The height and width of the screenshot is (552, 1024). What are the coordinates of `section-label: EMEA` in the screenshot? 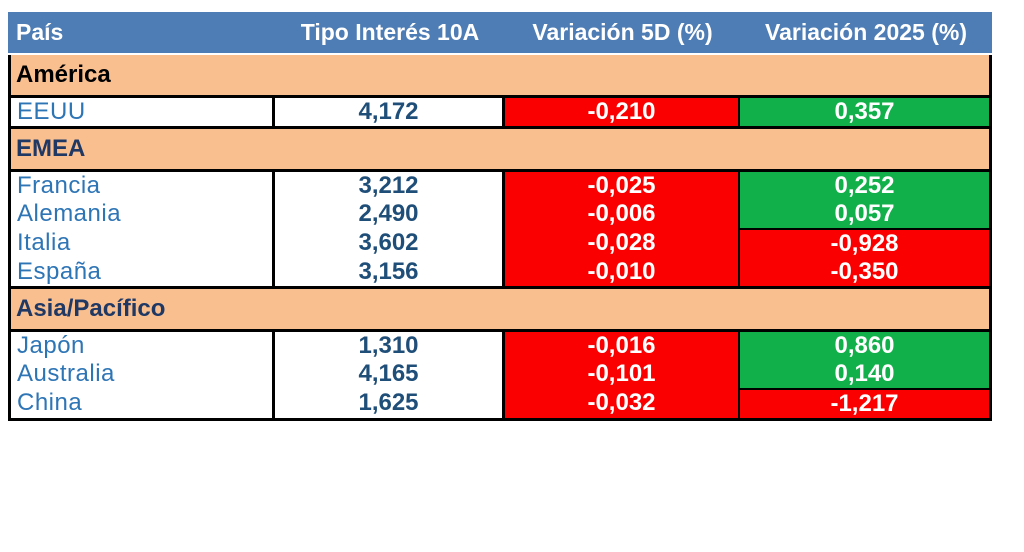 It's located at (51, 148).